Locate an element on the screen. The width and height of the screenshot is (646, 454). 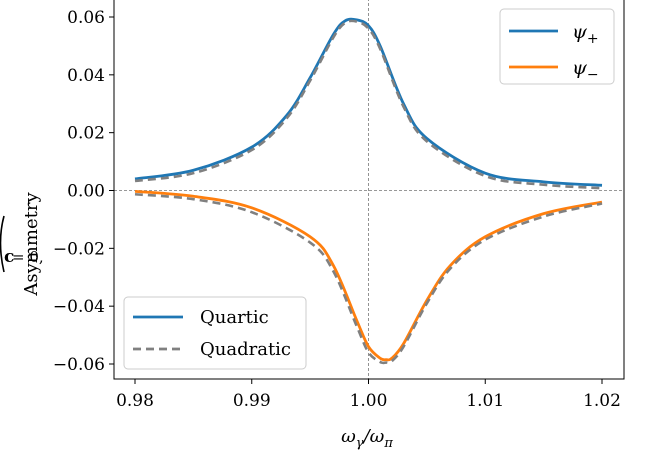
y-tick-label: −0.06 is located at coordinates (79, 365).